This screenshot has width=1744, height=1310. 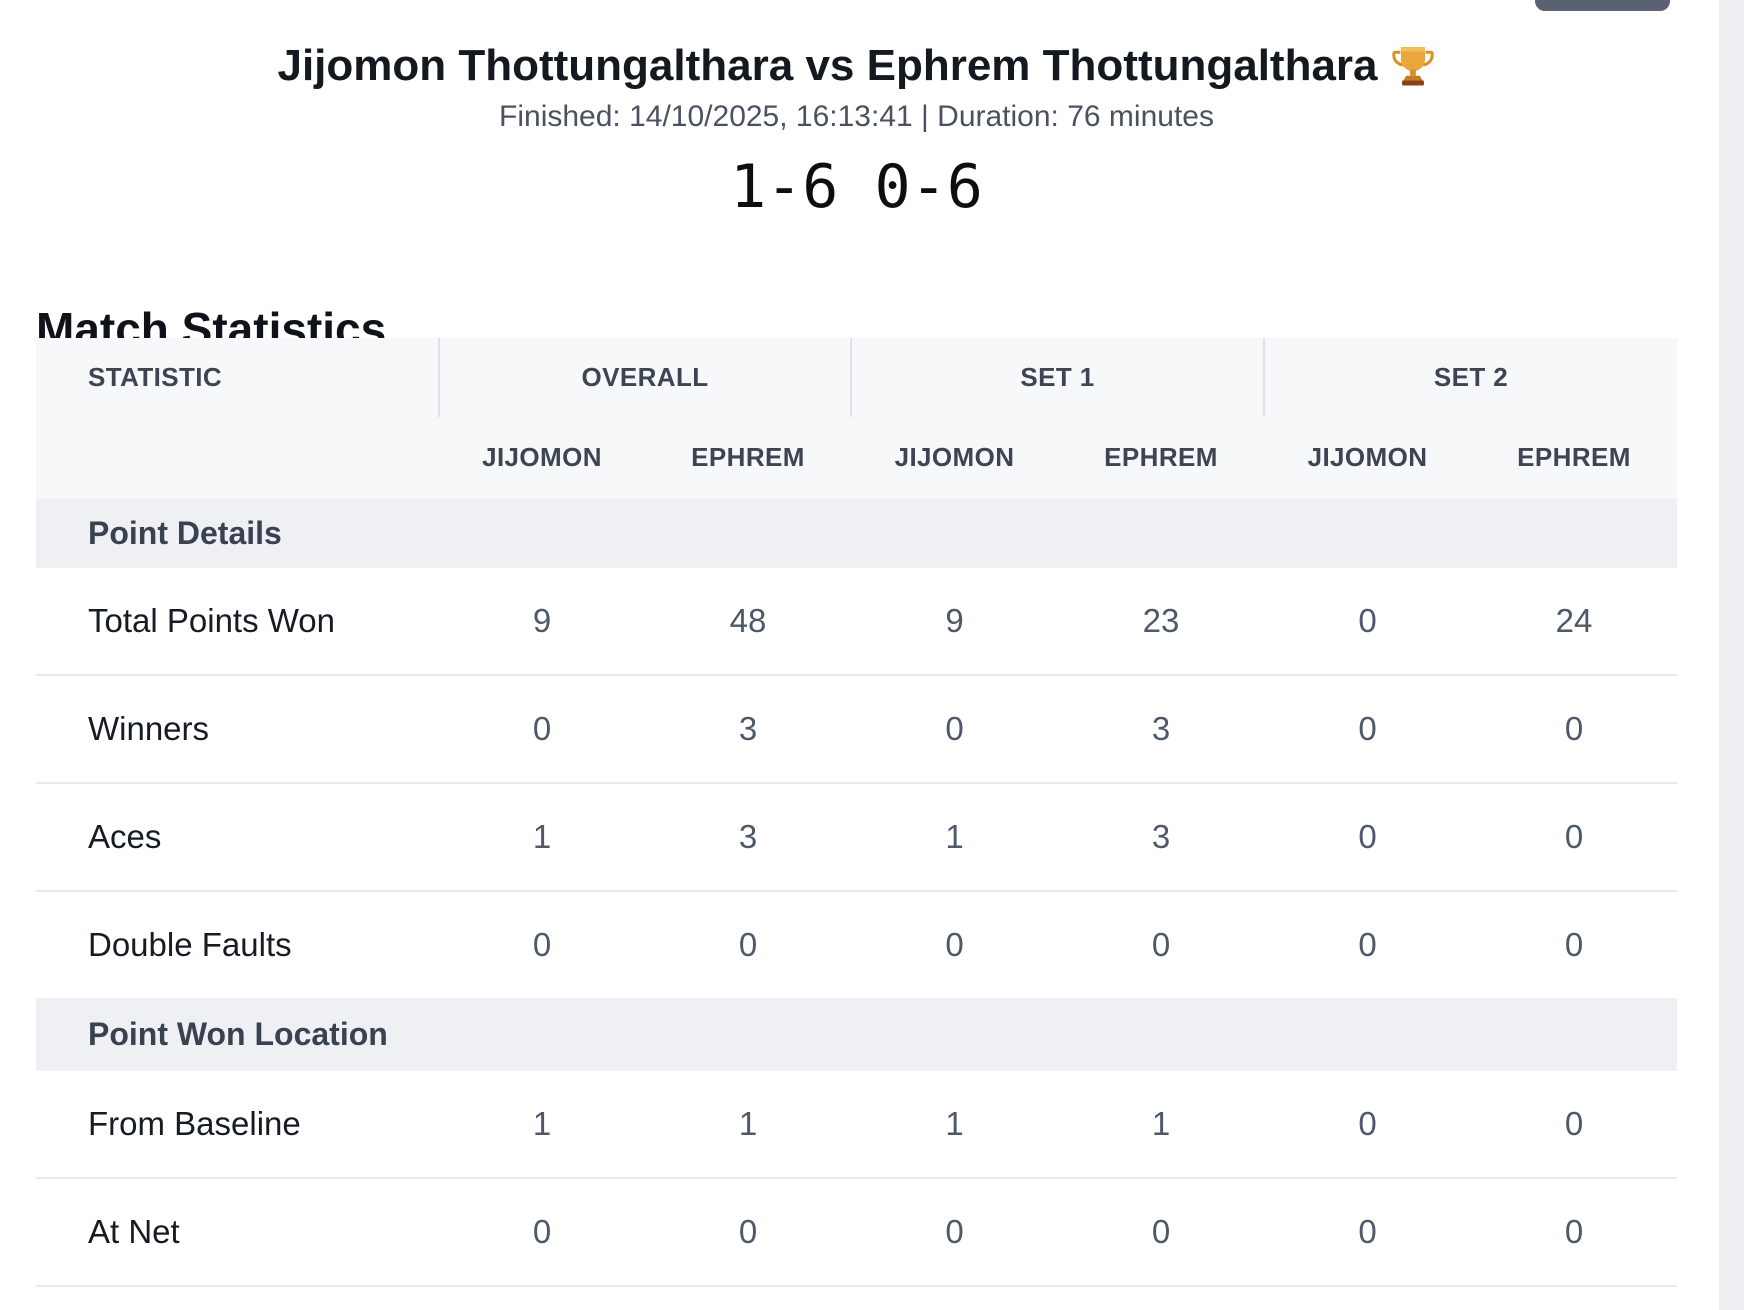 I want to click on stat-value: 48, so click(x=748, y=622).